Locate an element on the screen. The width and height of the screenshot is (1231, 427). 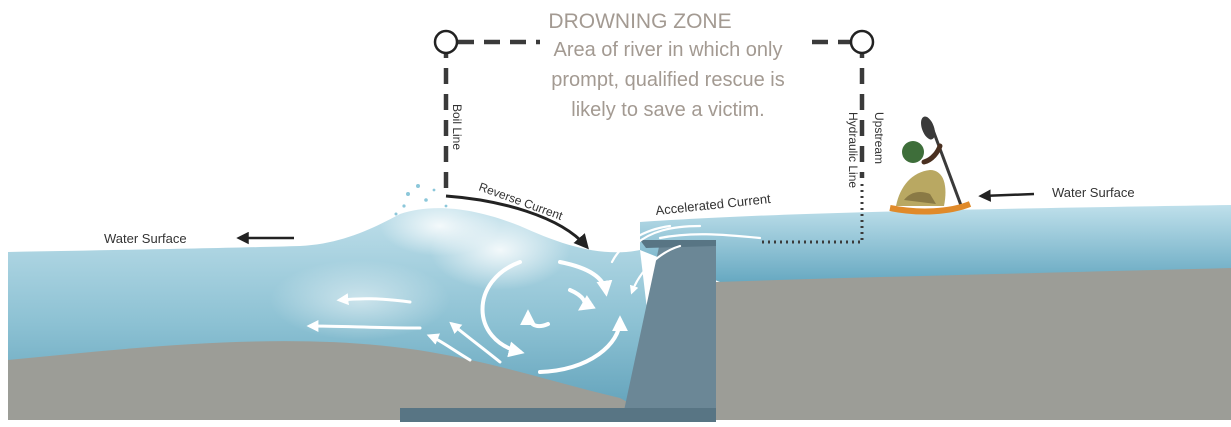
reverse-current-arrow is located at coordinates (517, 222).